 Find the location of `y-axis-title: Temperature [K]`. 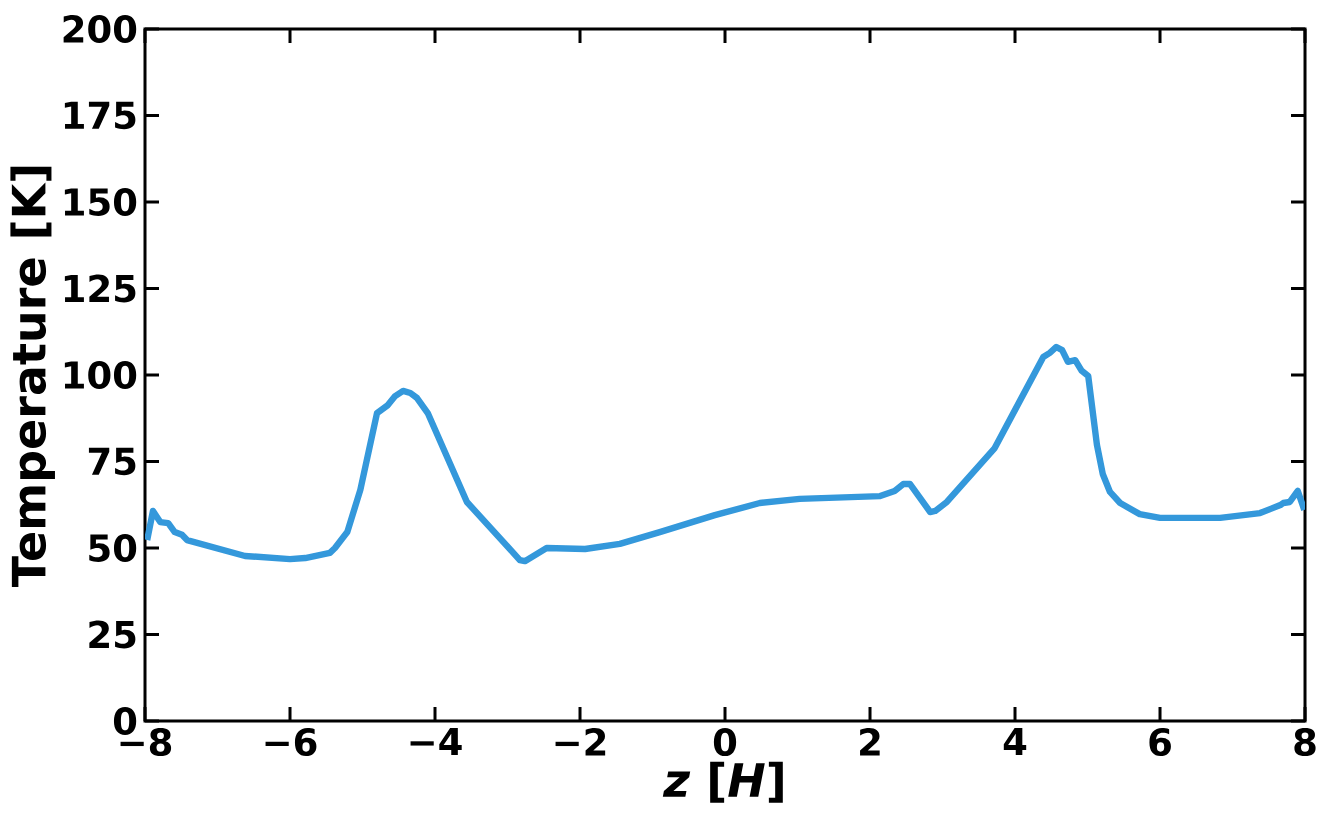

y-axis-title: Temperature [K] is located at coordinates (32, 377).